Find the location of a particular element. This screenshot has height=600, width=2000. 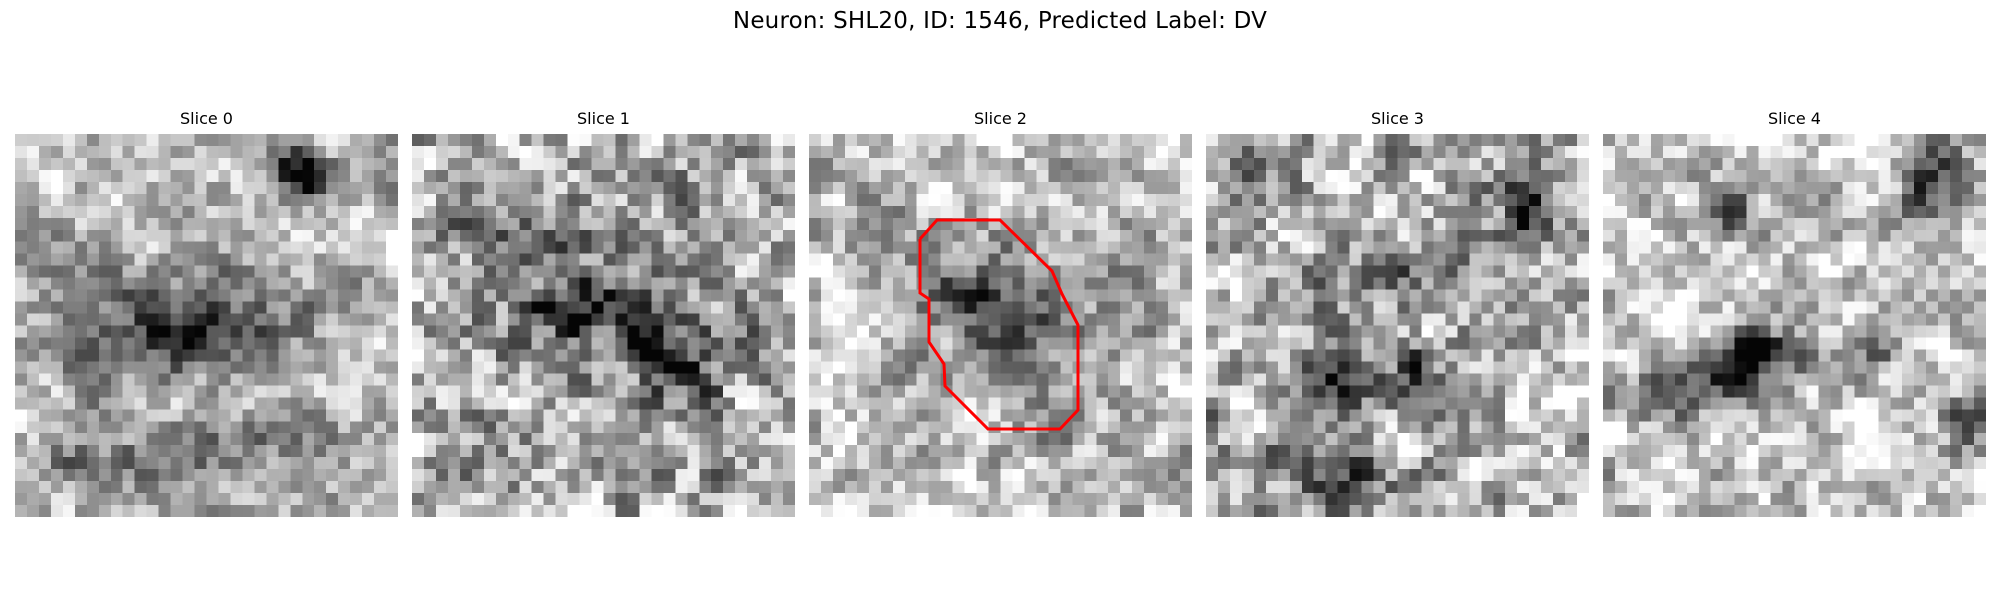

slice-1-title: Slice 1 is located at coordinates (603, 118).